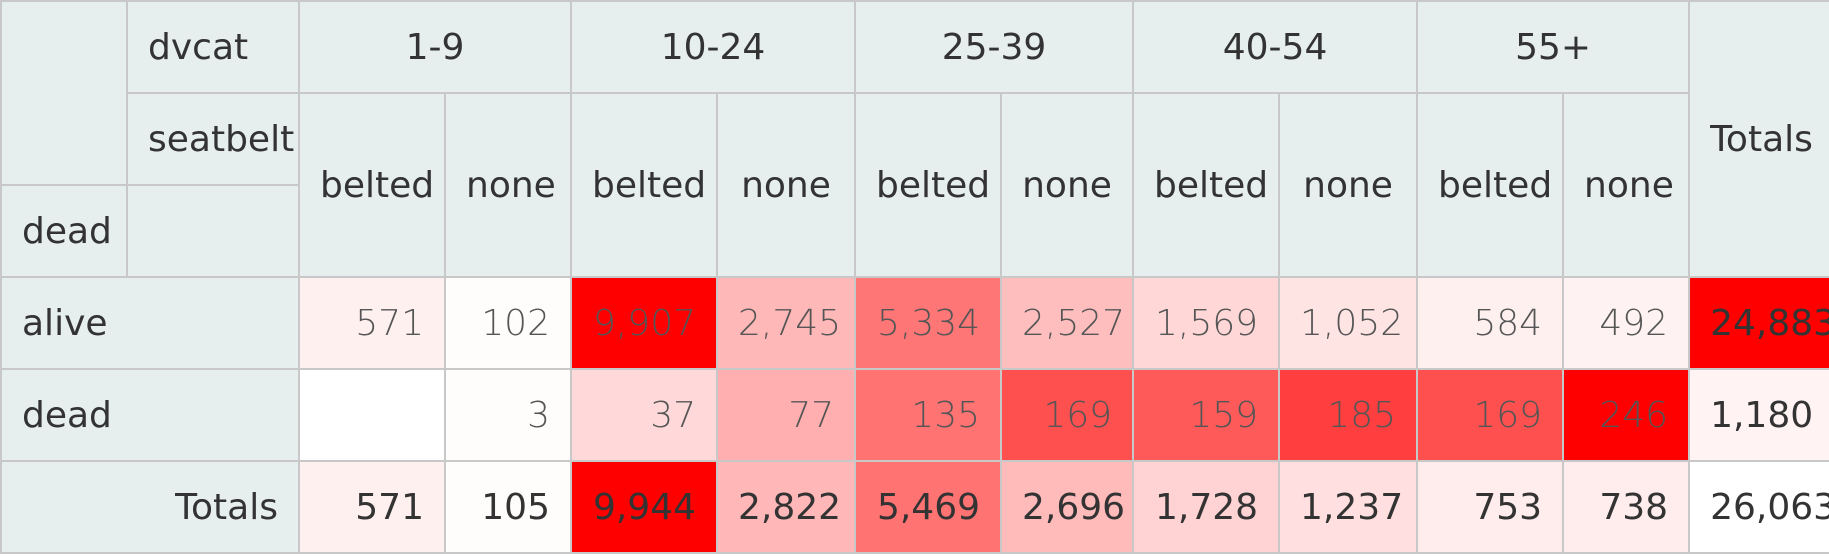  What do you see at coordinates (786, 415) in the screenshot?
I see `heat-cell: 77` at bounding box center [786, 415].